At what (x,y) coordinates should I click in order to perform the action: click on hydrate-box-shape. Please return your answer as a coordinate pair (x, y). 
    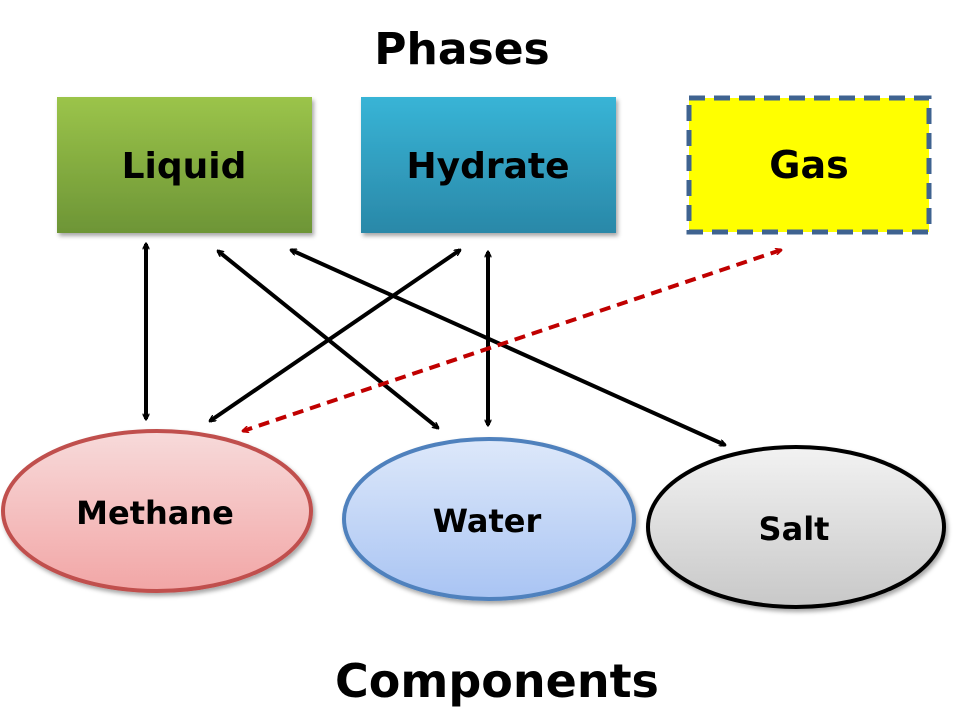
    Looking at the image, I should click on (488, 165).